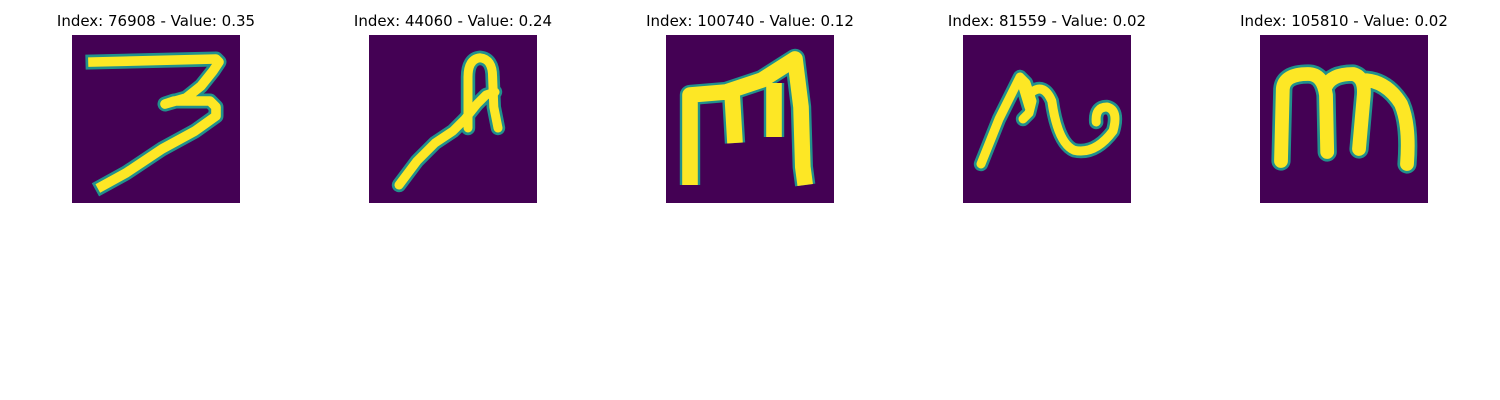 This screenshot has height=400, width=1500. What do you see at coordinates (156, 21) in the screenshot?
I see `panel-title: Index: 76908 - Value: 0.35` at bounding box center [156, 21].